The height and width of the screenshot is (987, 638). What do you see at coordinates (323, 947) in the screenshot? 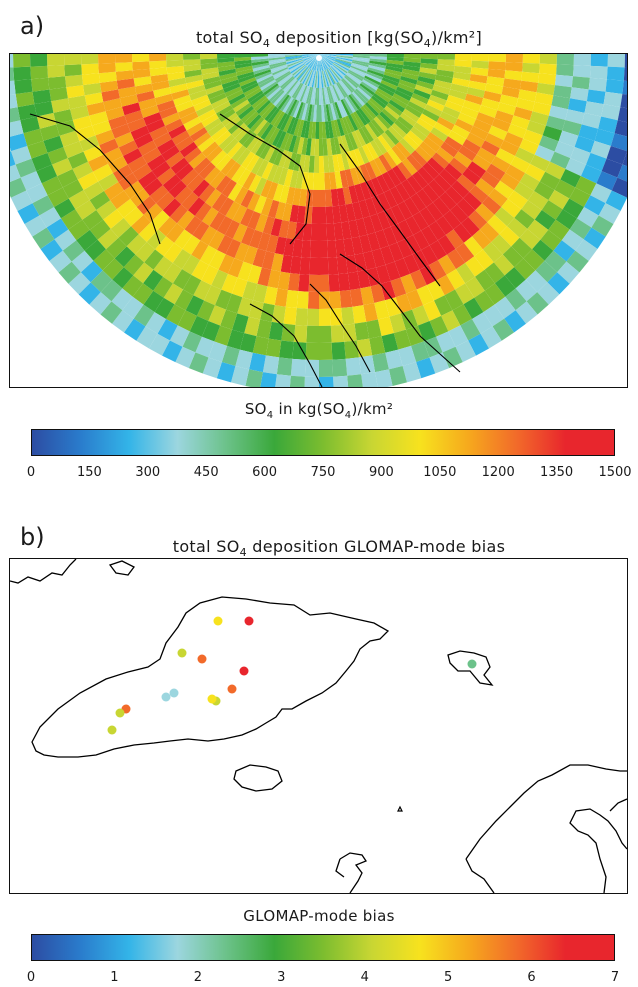
I see `colorbar-b` at bounding box center [323, 947].